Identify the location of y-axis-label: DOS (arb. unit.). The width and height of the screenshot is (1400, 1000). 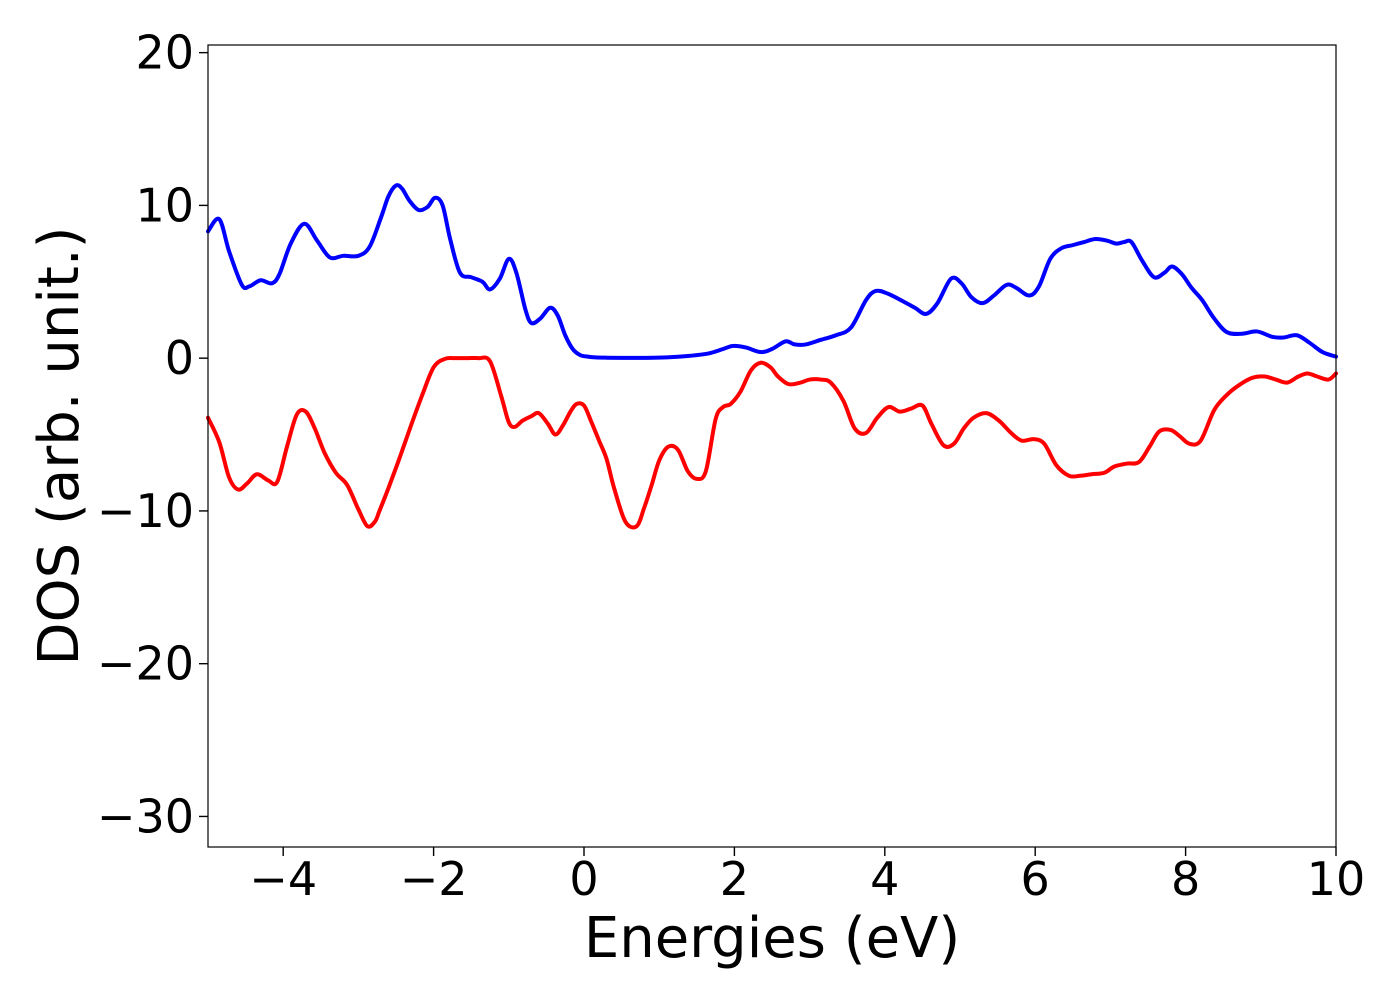
(59, 445).